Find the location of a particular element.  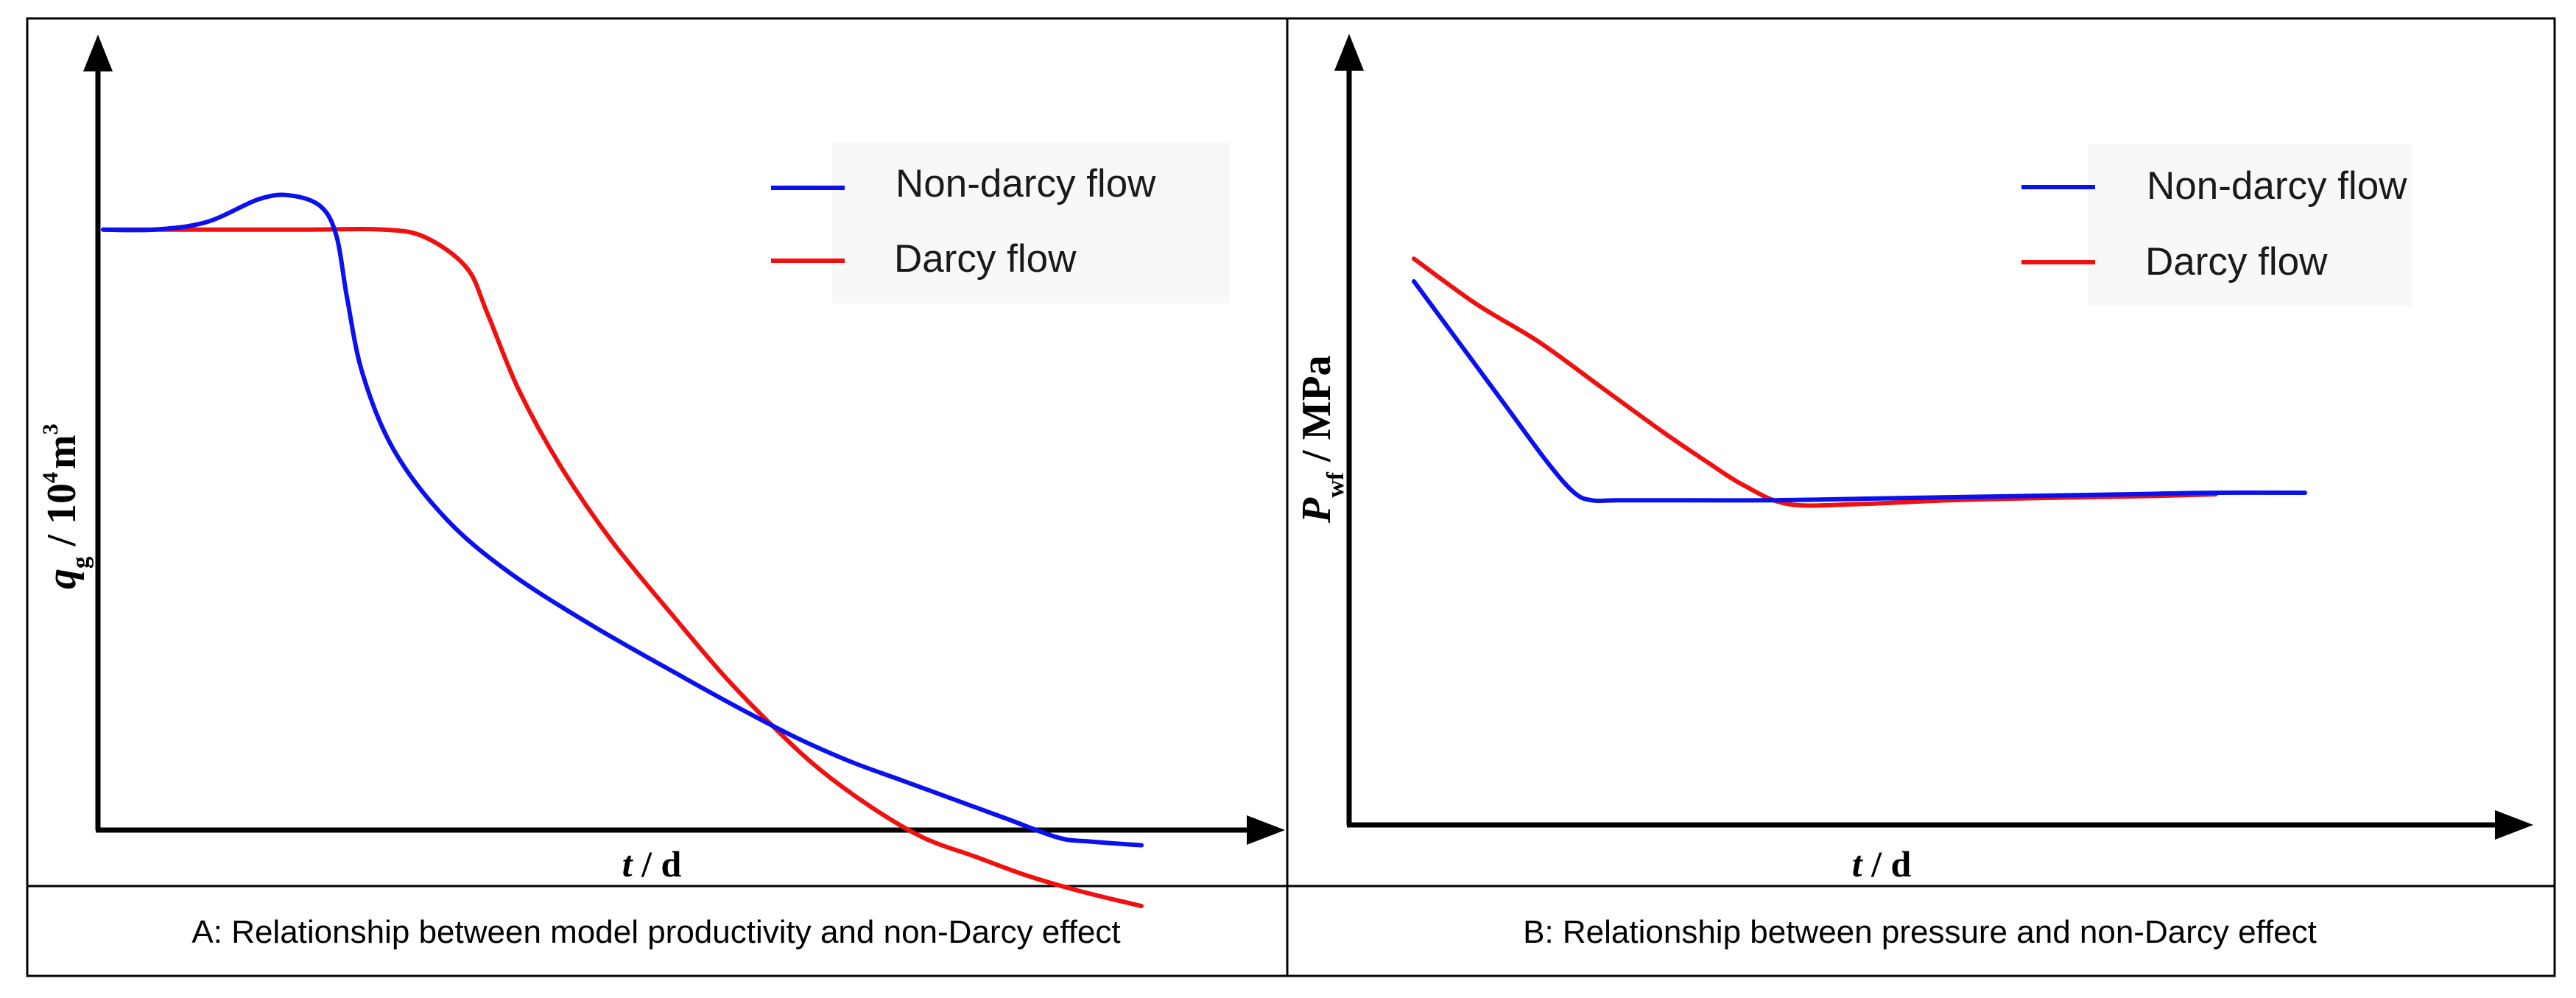

svg-text: Pwf / MPa is located at coordinates (1321, 439).